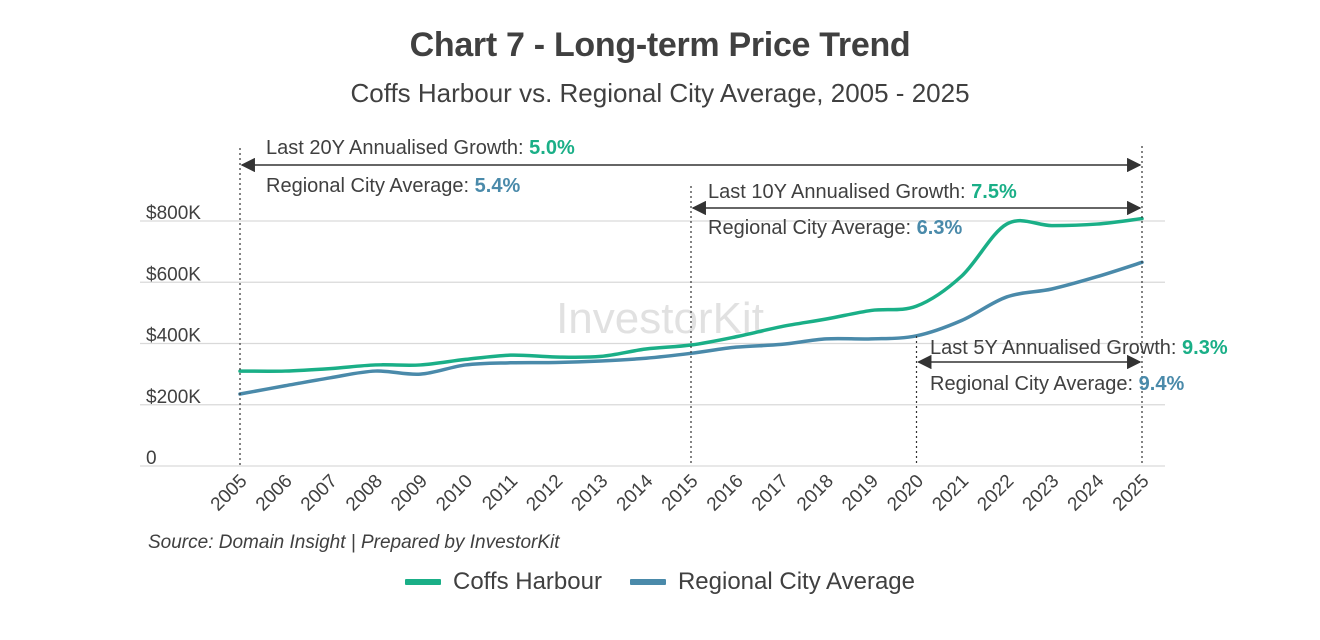 Image resolution: width=1320 pixels, height=640 pixels. Describe the element at coordinates (1057, 384) in the screenshot. I see `regional-average-annotation: Regional City Average: 9.4%` at that location.